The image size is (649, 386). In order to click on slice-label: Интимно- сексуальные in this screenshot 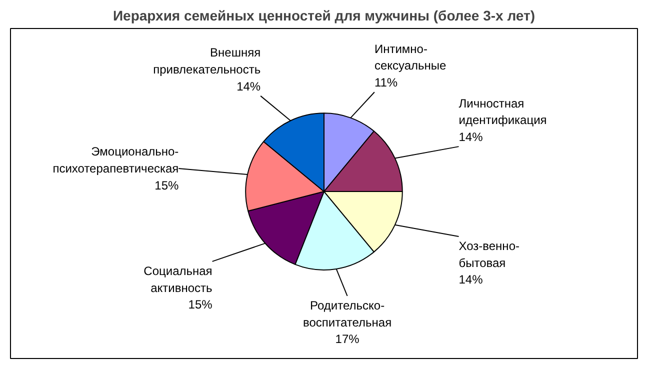, I will do `click(410, 57)`.